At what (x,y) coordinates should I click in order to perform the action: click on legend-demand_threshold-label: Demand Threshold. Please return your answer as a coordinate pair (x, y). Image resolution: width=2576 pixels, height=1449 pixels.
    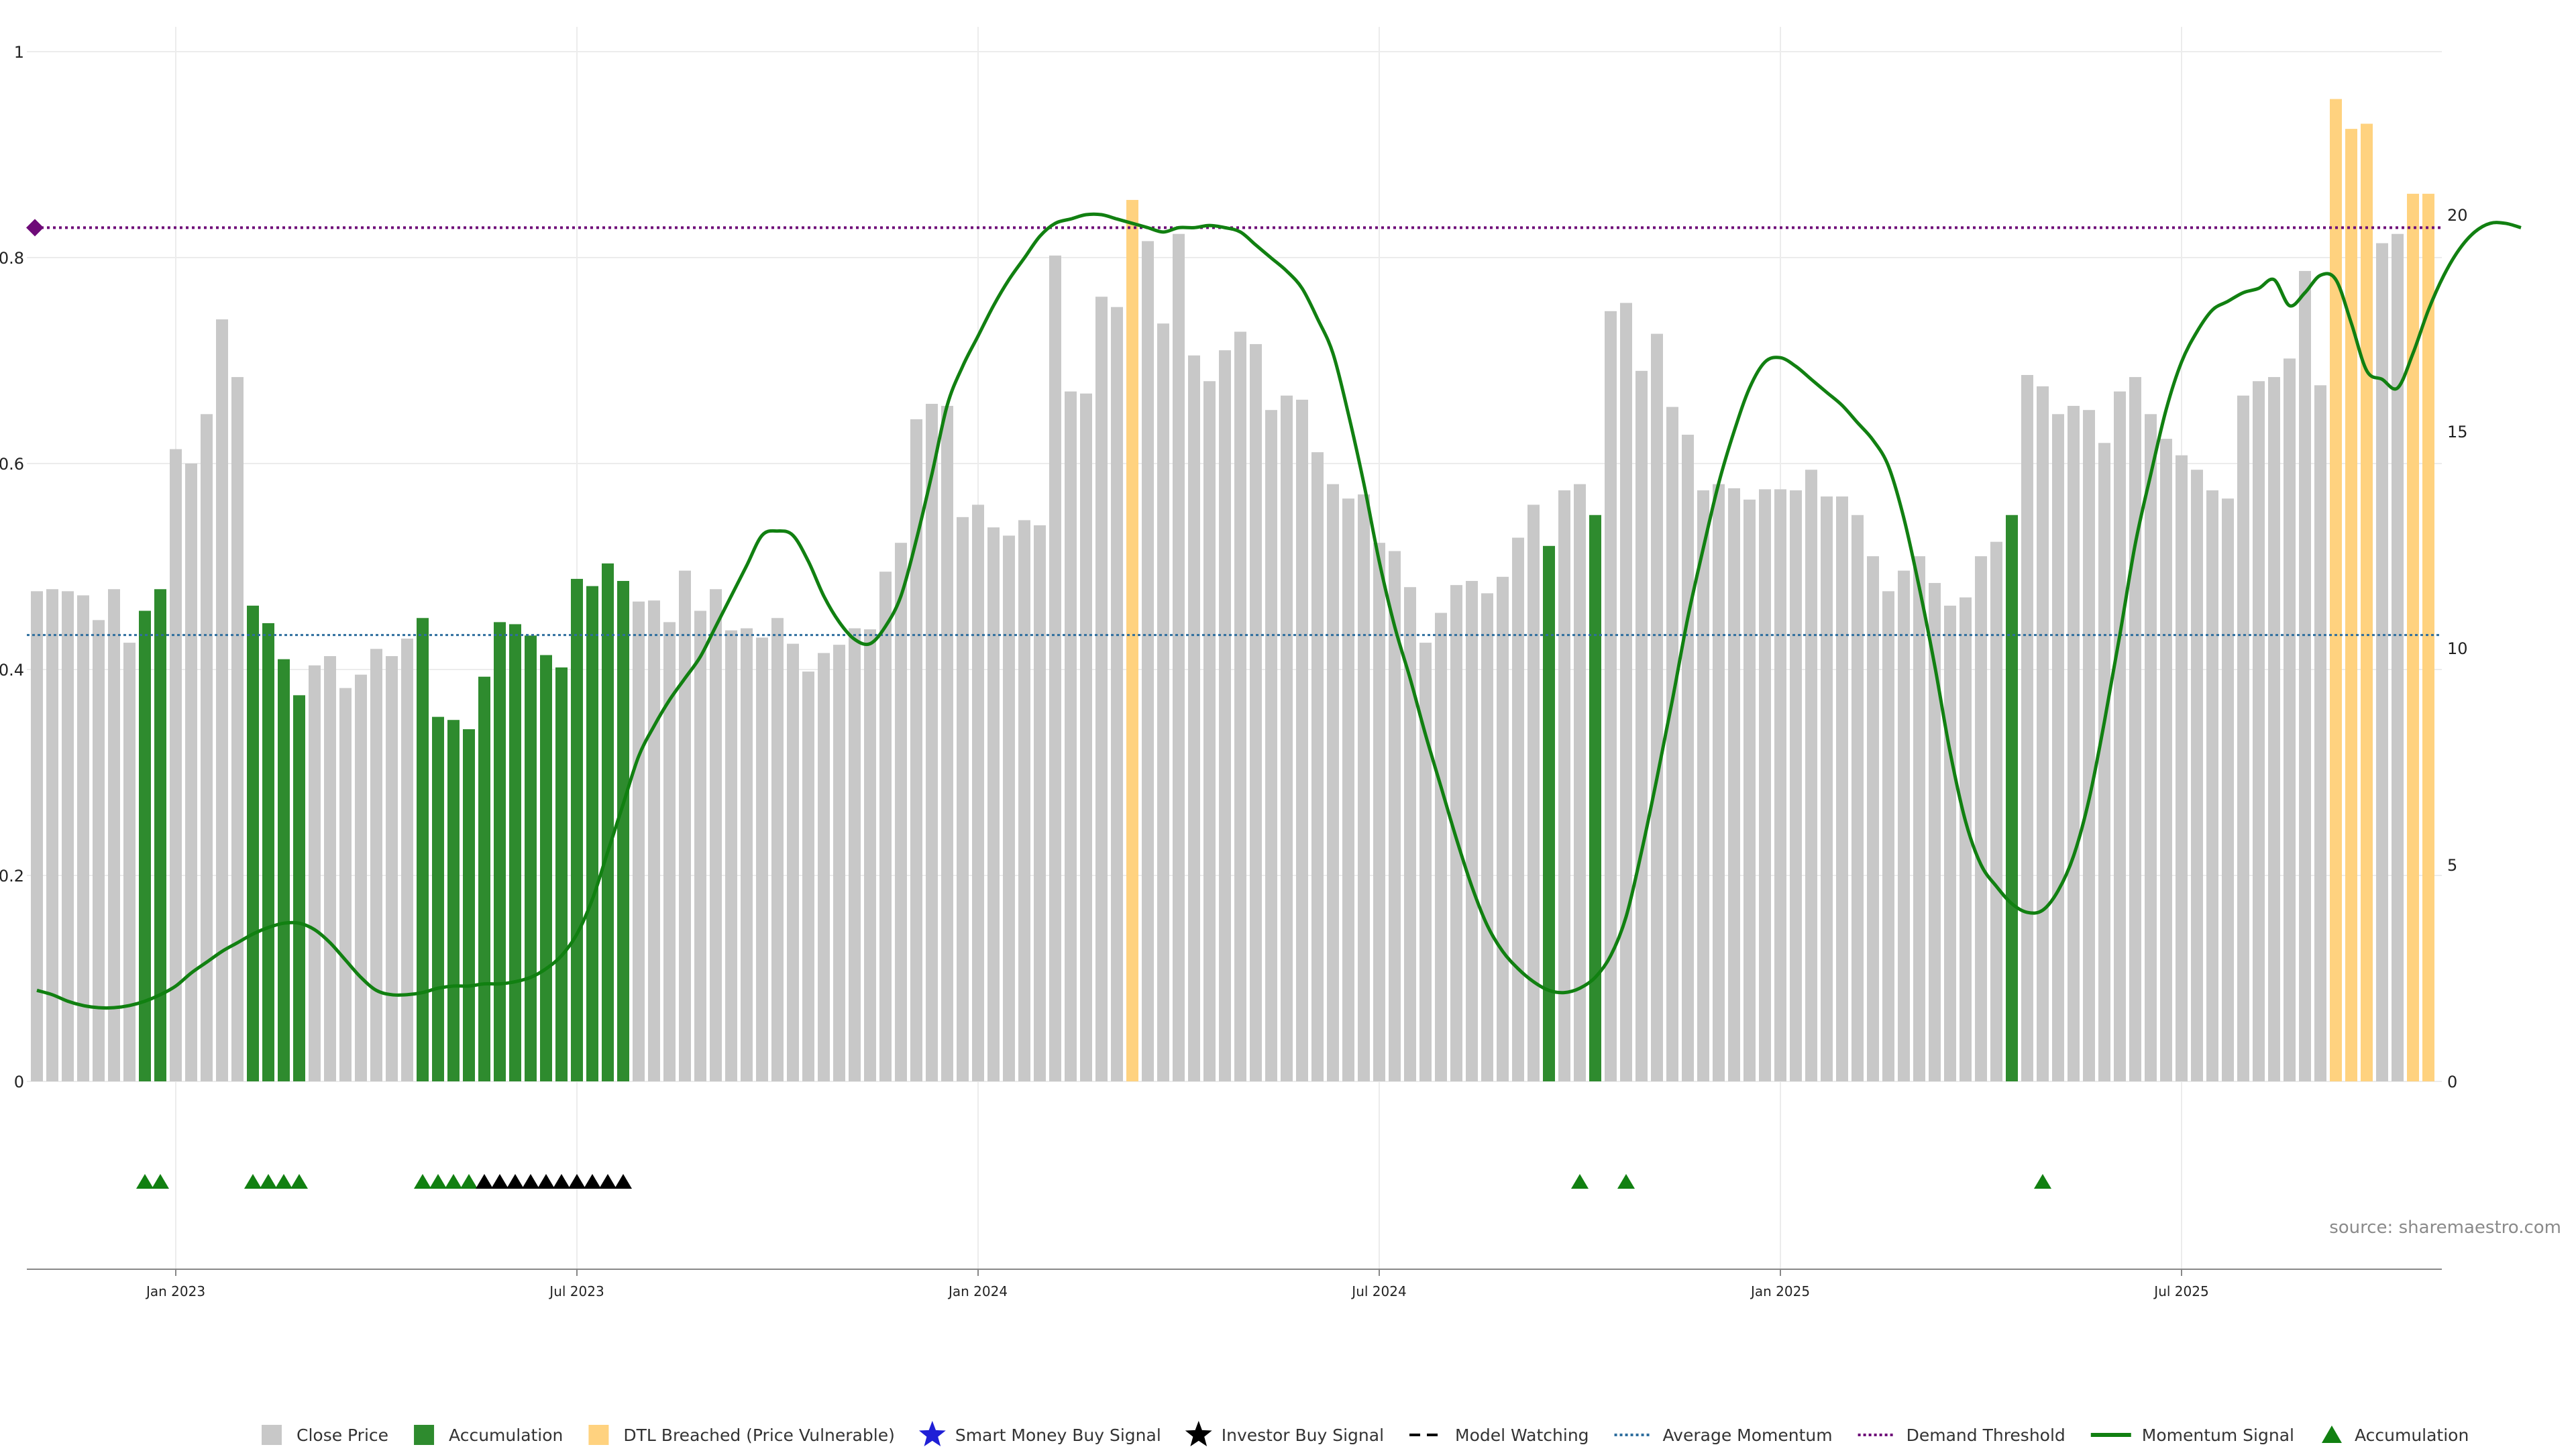
    Looking at the image, I should click on (1986, 1435).